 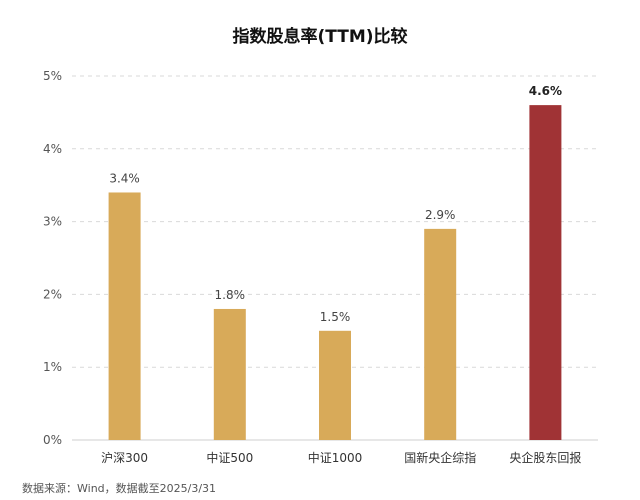 I want to click on y-tick-label: 5%, so click(x=52, y=76).